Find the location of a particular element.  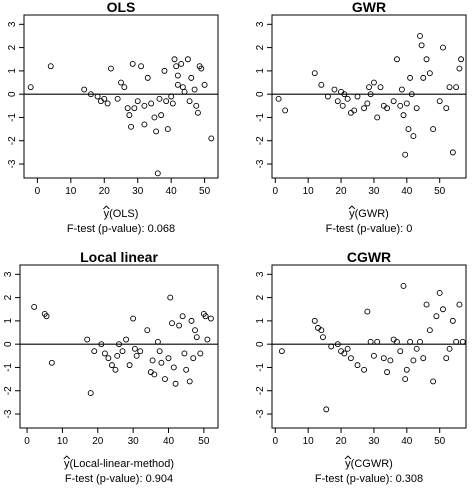

panel-title: OLS is located at coordinates (121, 7).